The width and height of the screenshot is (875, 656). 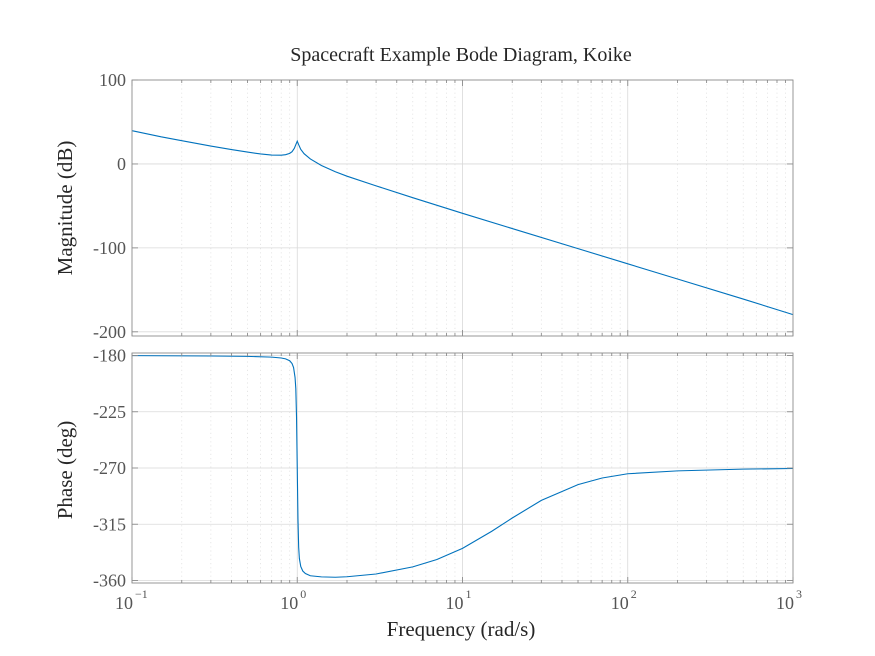 What do you see at coordinates (141, 594) in the screenshot?
I see `x-tick-label-exponent: −1` at bounding box center [141, 594].